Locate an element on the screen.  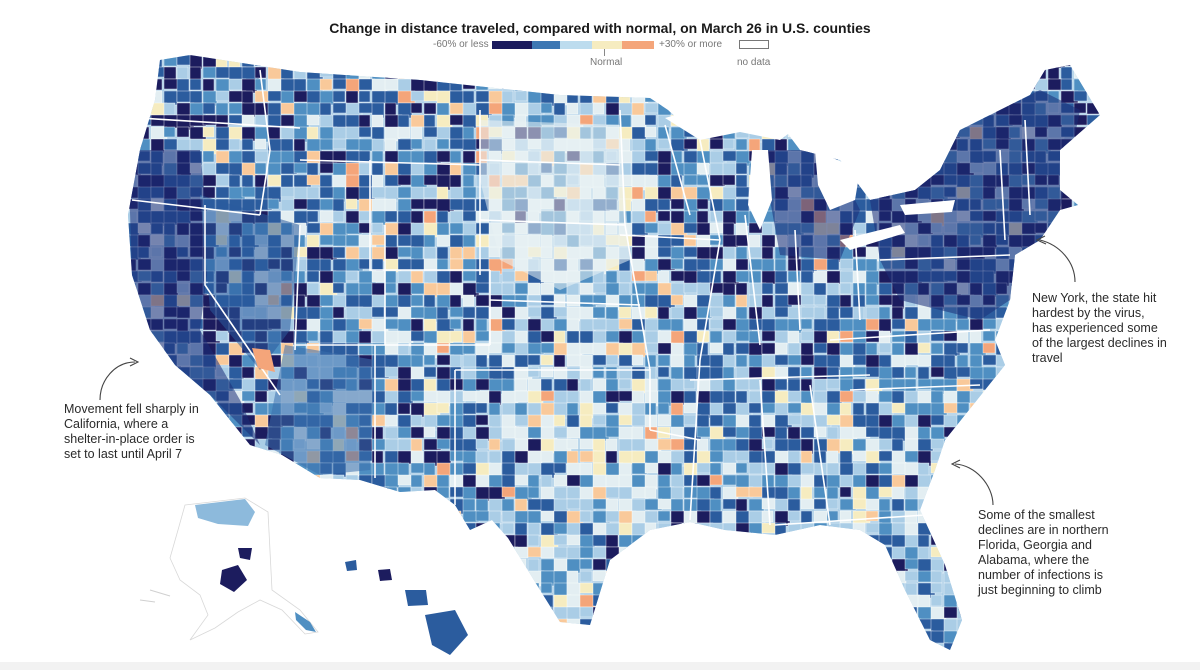
legend-nodata-label: no data is located at coordinates (754, 62).